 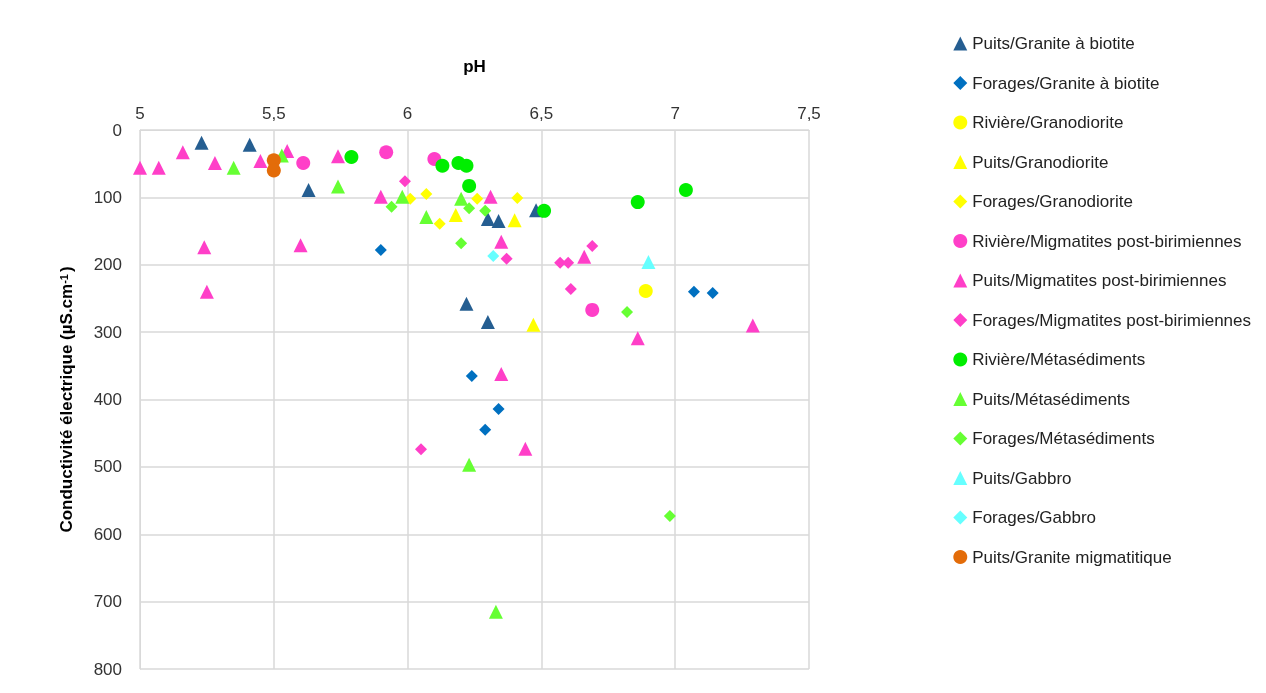 I want to click on legend-label: Forages/Gabbro, so click(x=1034, y=517).